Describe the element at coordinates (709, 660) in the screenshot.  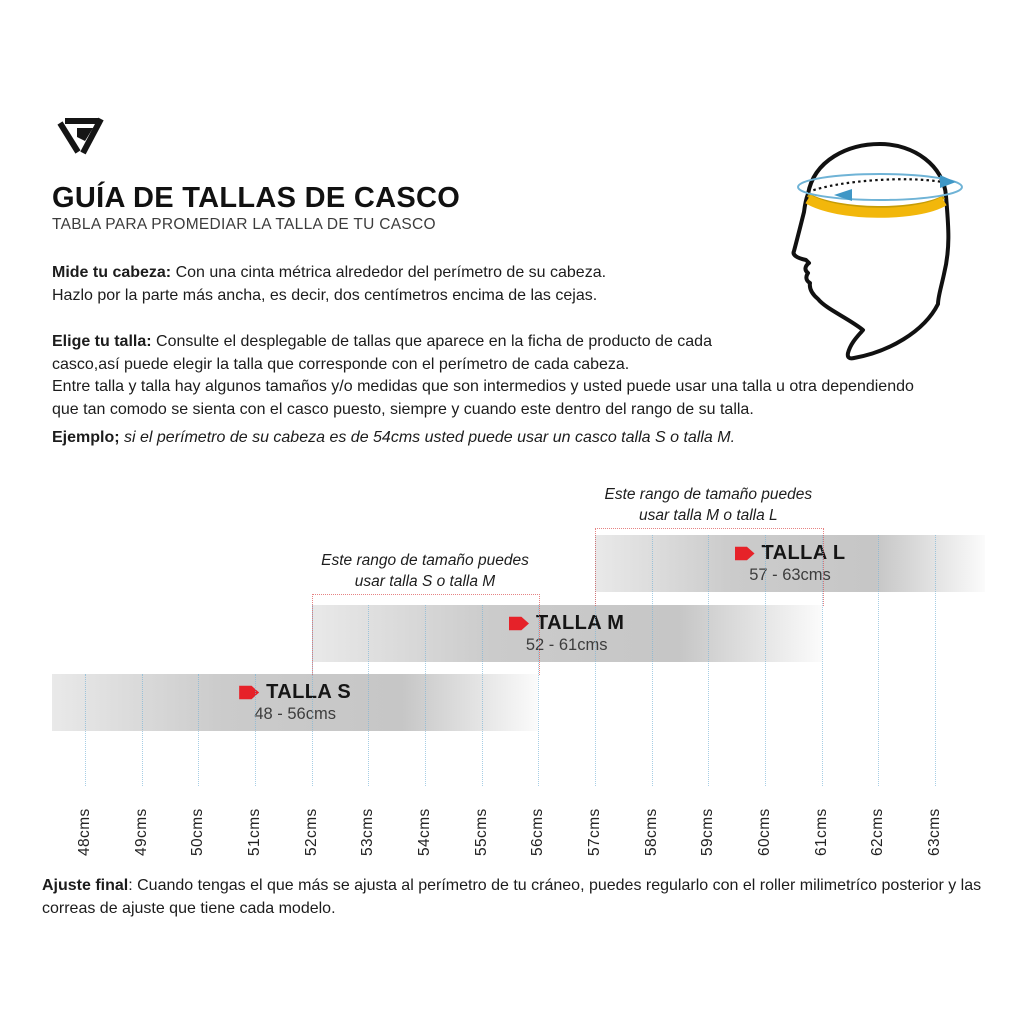
I see `gridline-59cms` at that location.